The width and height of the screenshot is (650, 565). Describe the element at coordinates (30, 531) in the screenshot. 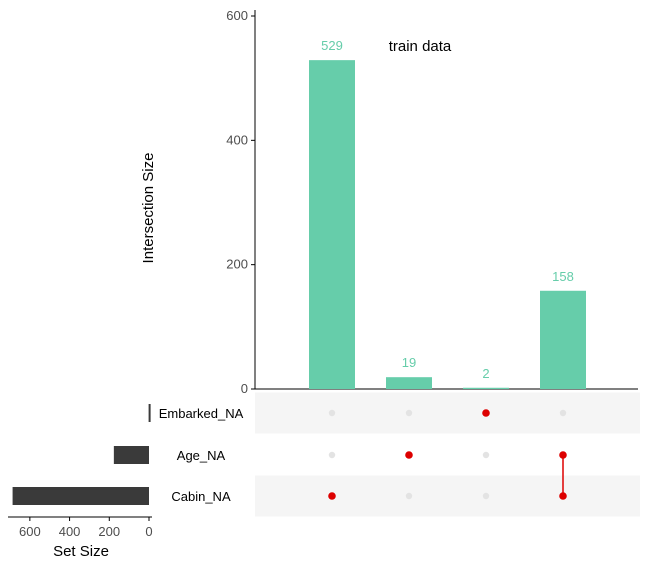

I see `set-size-tick-label: 600` at that location.